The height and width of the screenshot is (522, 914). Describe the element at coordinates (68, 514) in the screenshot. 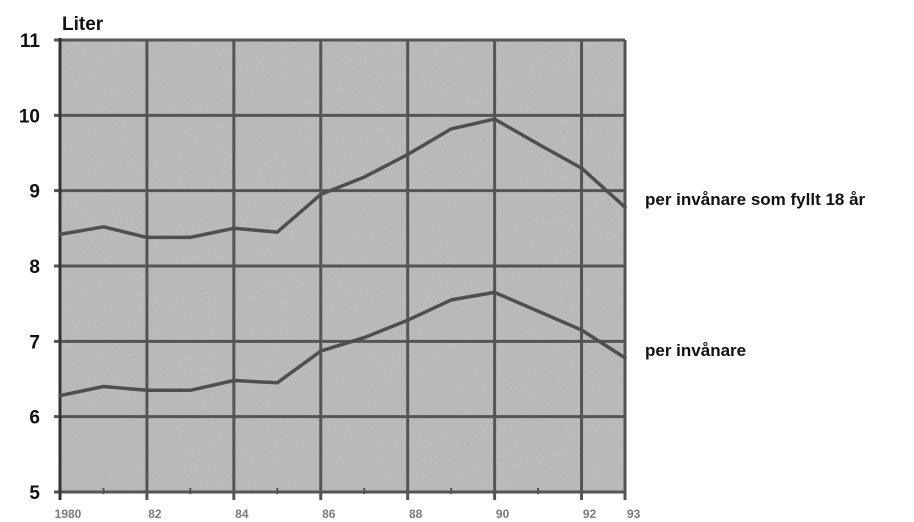

I see `x-tick-label: 1980` at that location.